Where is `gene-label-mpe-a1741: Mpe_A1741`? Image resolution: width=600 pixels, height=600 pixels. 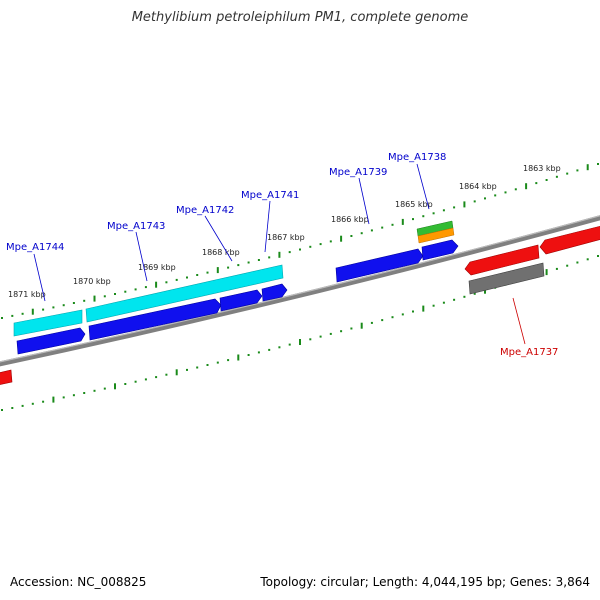 gene-label-mpe-a1741: Mpe_A1741 is located at coordinates (270, 195).